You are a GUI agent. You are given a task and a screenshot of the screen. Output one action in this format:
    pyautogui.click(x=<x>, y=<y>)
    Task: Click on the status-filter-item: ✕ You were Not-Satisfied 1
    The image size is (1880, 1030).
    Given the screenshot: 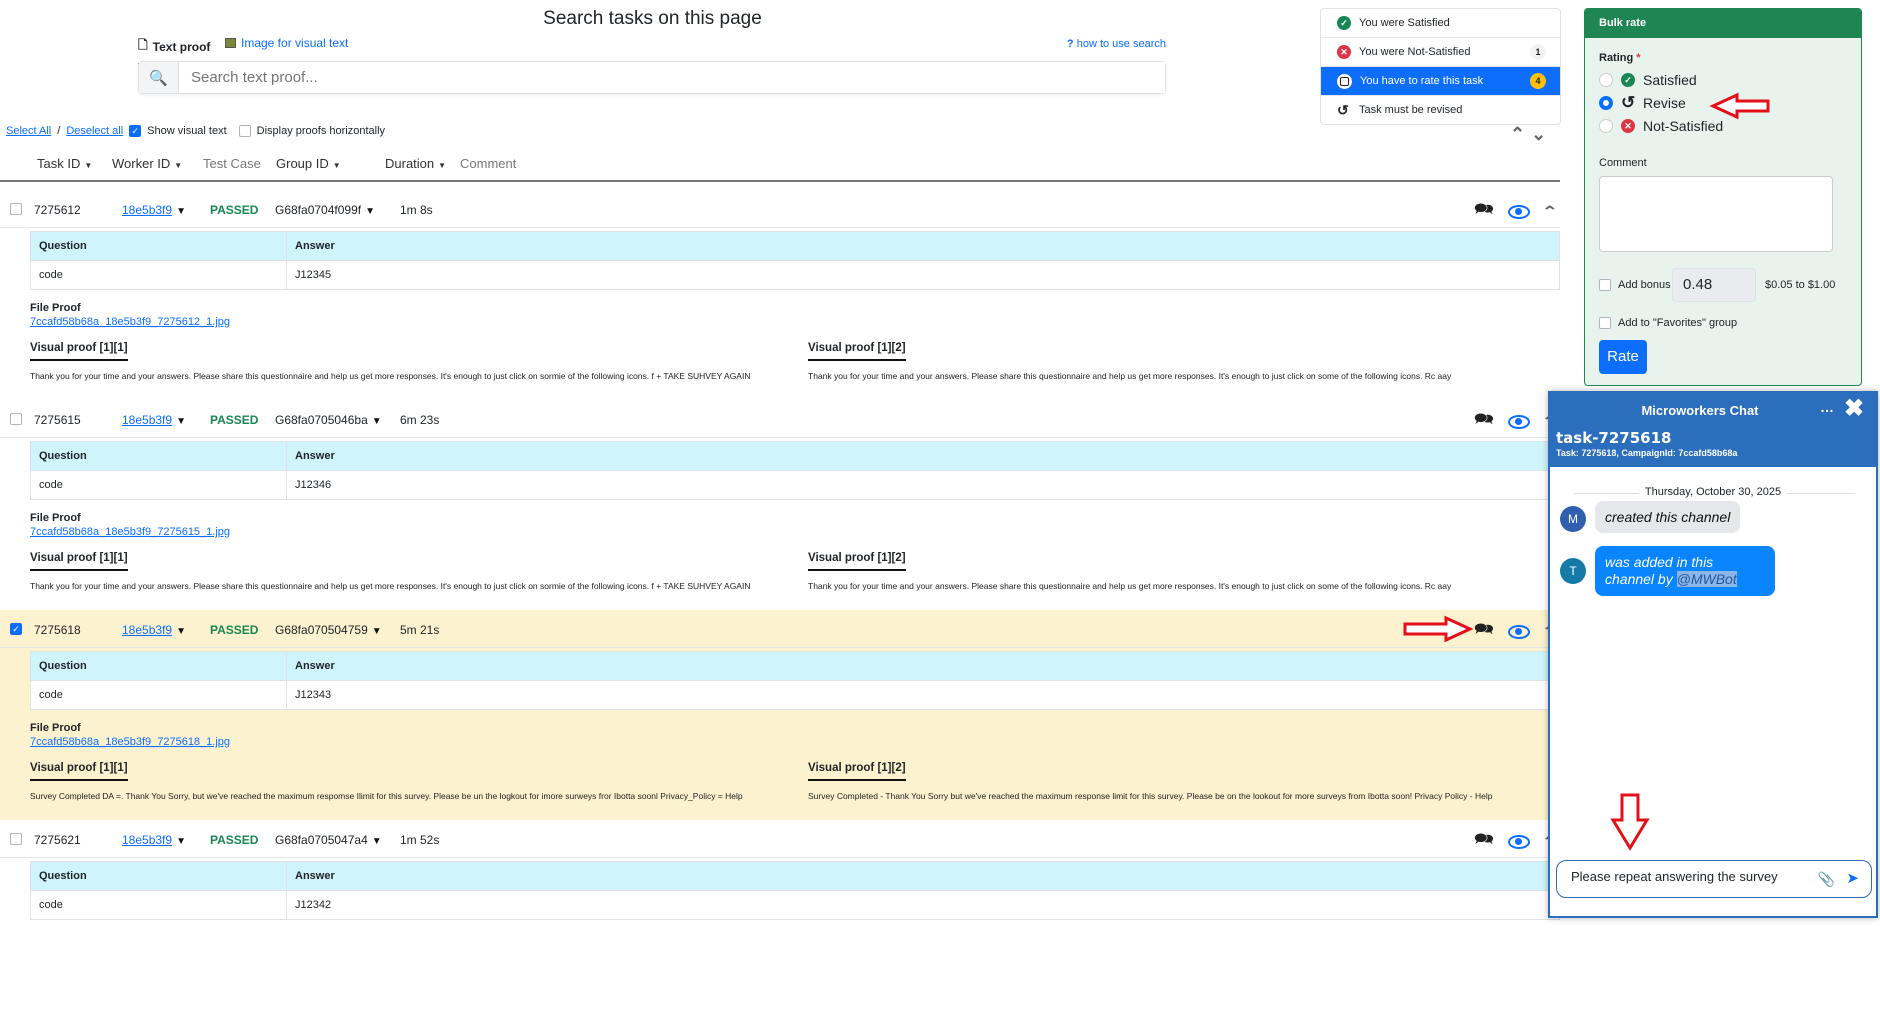 What is the action you would take?
    pyautogui.click(x=1440, y=52)
    